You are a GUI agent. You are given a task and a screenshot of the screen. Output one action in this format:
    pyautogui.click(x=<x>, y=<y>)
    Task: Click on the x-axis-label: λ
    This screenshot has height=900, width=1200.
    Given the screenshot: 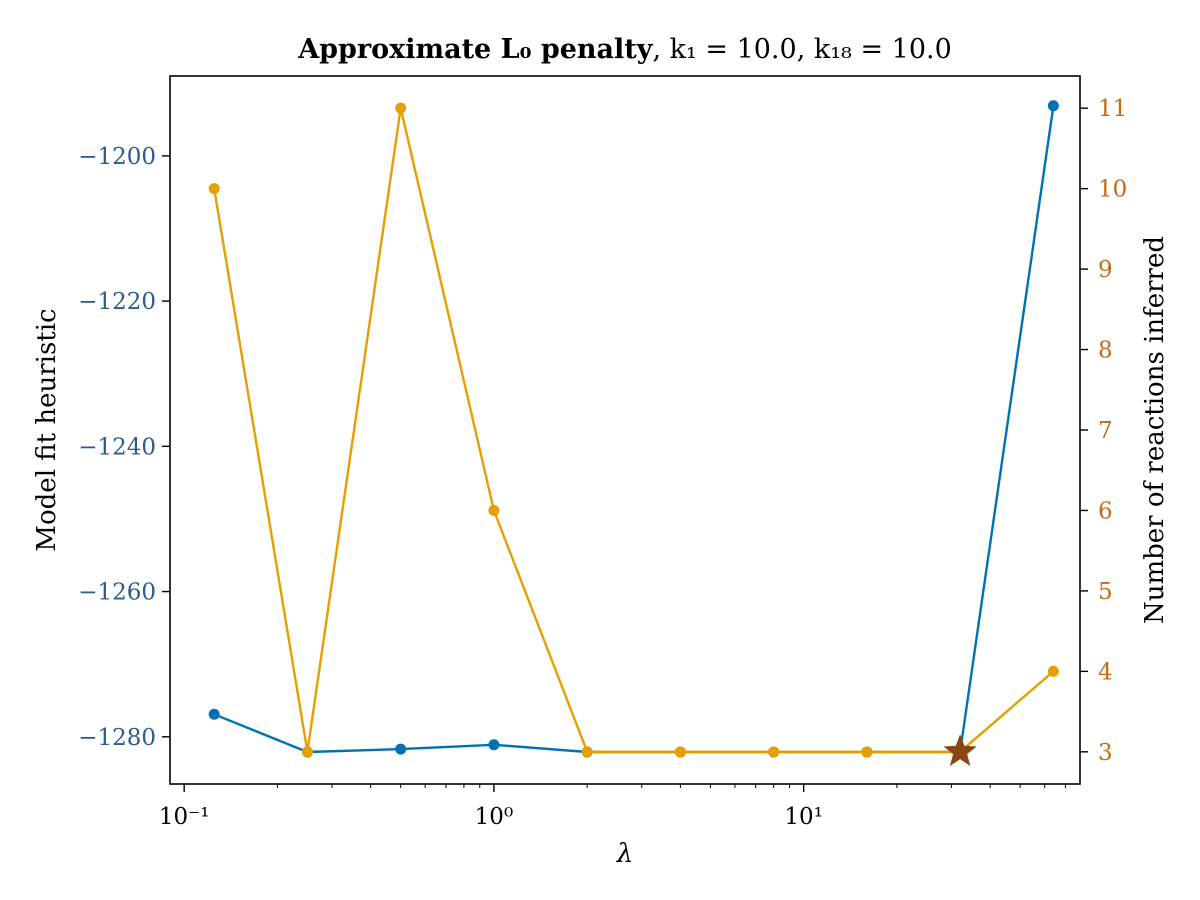 What is the action you would take?
    pyautogui.click(x=624, y=854)
    